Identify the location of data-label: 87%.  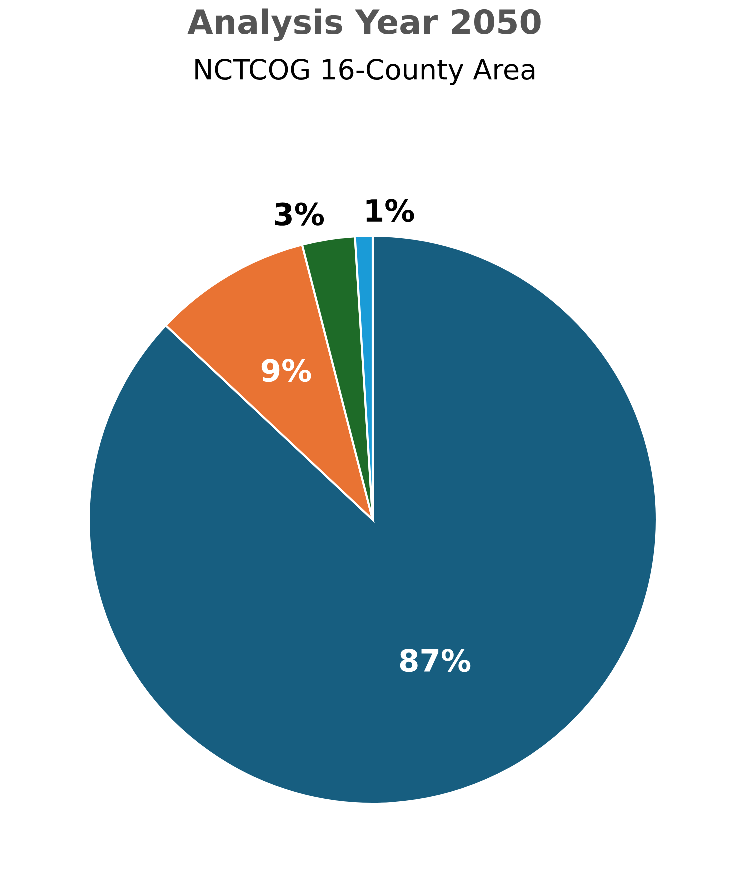
(435, 660).